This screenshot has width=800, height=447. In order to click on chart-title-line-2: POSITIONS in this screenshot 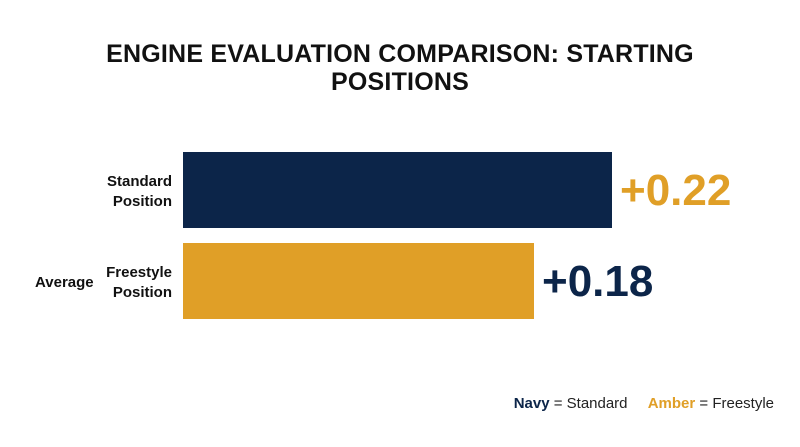, I will do `click(400, 82)`.